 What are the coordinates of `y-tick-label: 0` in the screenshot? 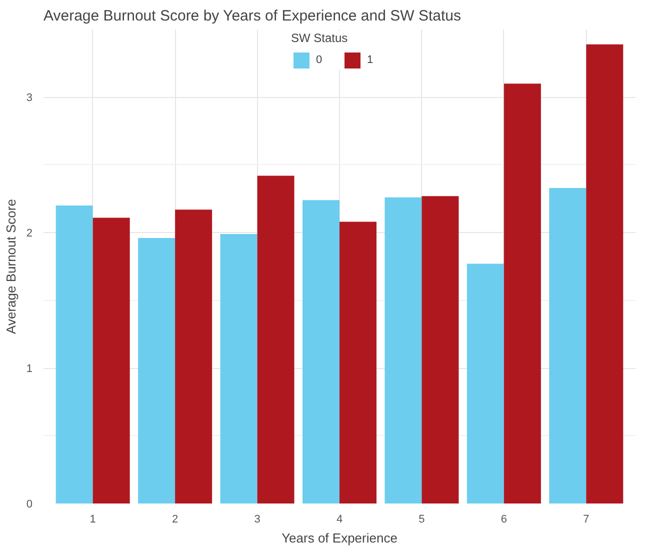 It's located at (29, 504).